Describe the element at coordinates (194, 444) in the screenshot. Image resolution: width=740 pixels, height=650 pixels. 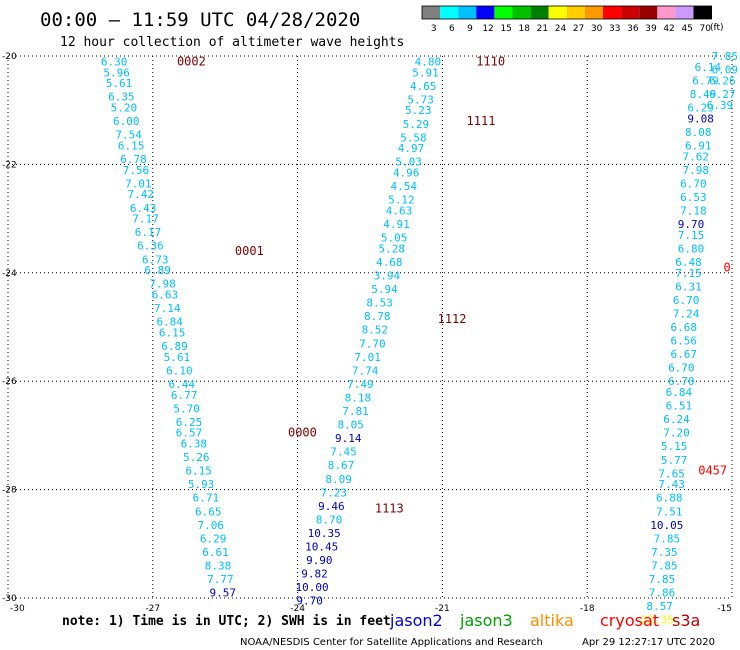
I see `wave-height-value: 6.38` at that location.